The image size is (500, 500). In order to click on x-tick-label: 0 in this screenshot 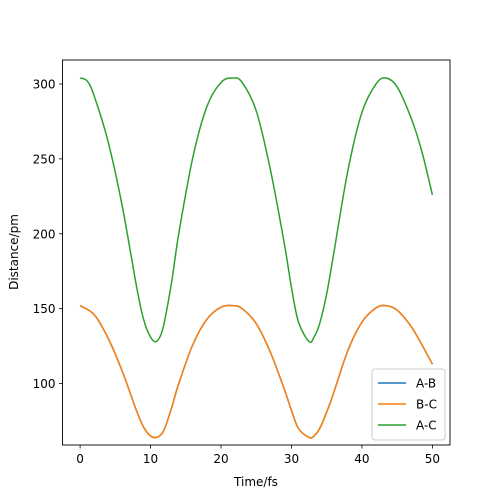, I will do `click(80, 459)`.